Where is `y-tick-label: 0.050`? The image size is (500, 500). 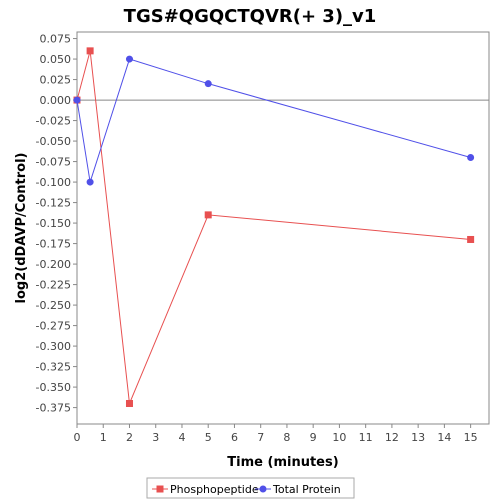 y-tick-label: 0.050 is located at coordinates (56, 59).